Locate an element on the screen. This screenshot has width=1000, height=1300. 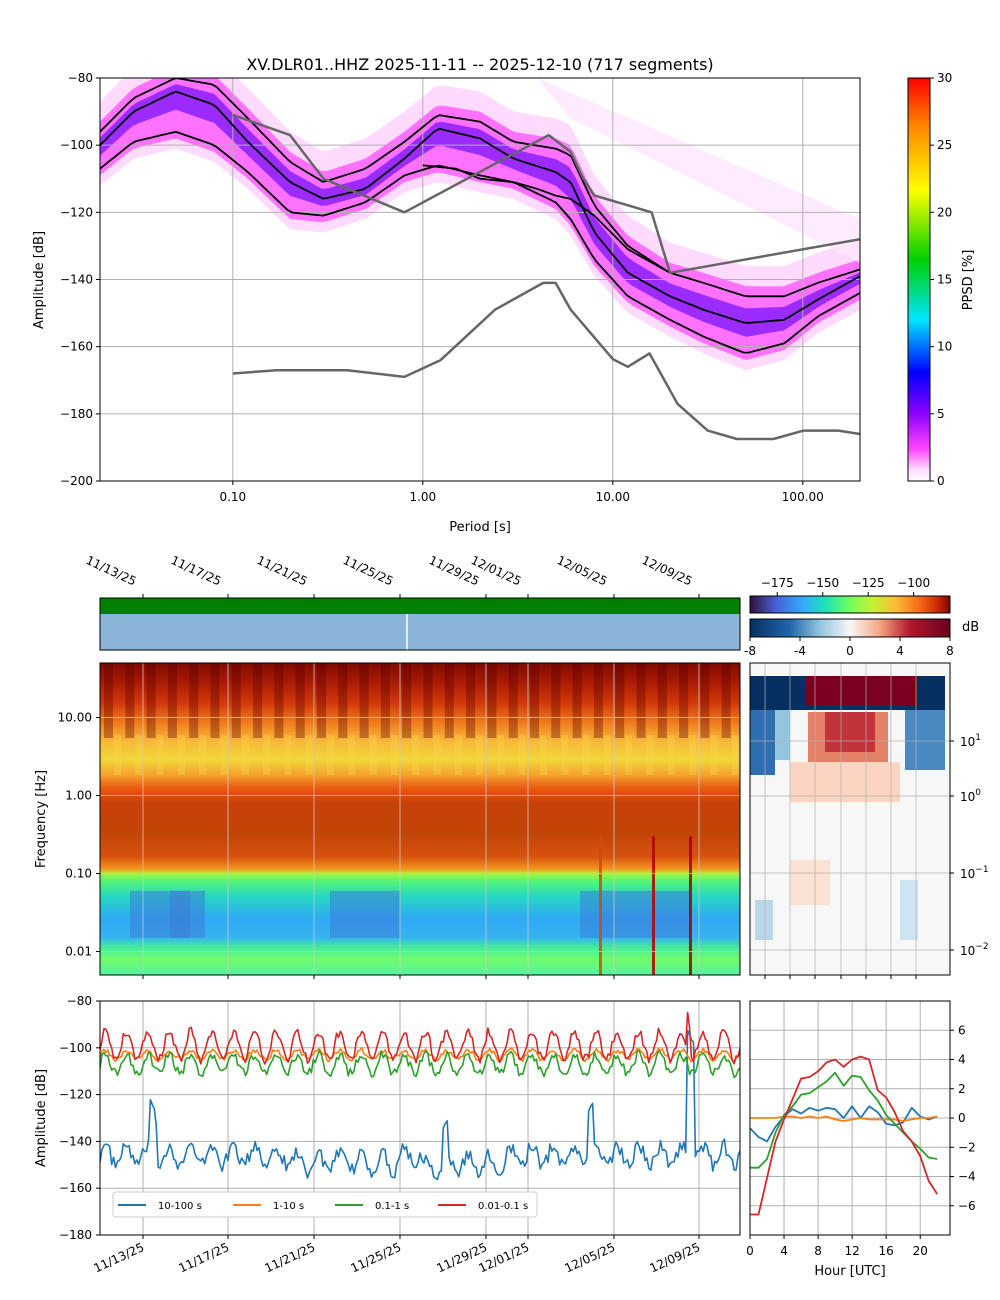
hourly-y-tick-label: 2 is located at coordinates (962, 1089).